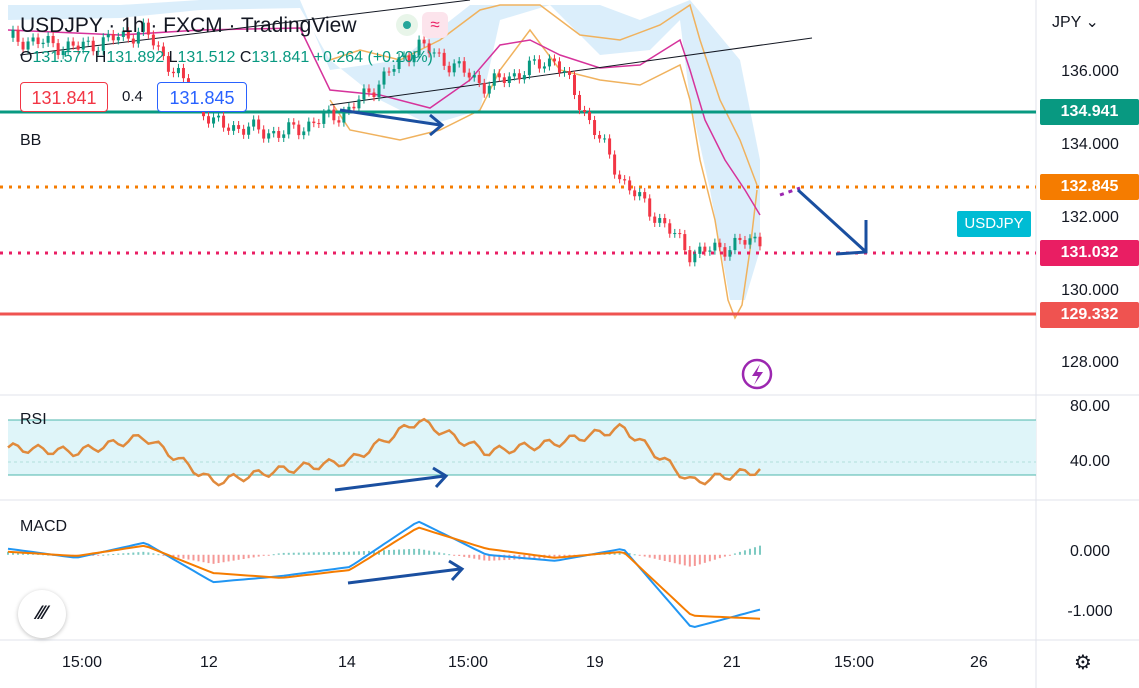 The image size is (1139, 688). I want to click on time-tick: 15:00, so click(82, 662).